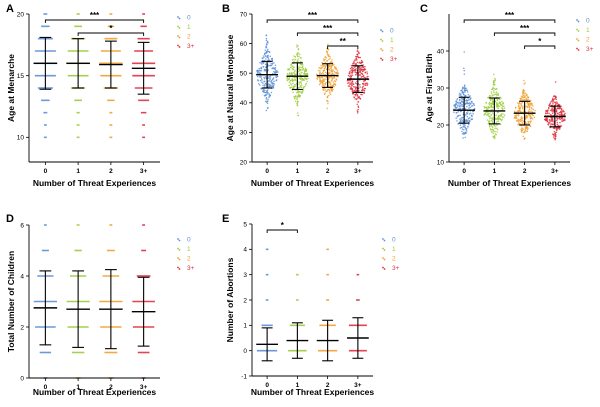 Image resolution: width=600 pixels, height=407 pixels. I want to click on y-tick-label: 50, so click(244, 74).